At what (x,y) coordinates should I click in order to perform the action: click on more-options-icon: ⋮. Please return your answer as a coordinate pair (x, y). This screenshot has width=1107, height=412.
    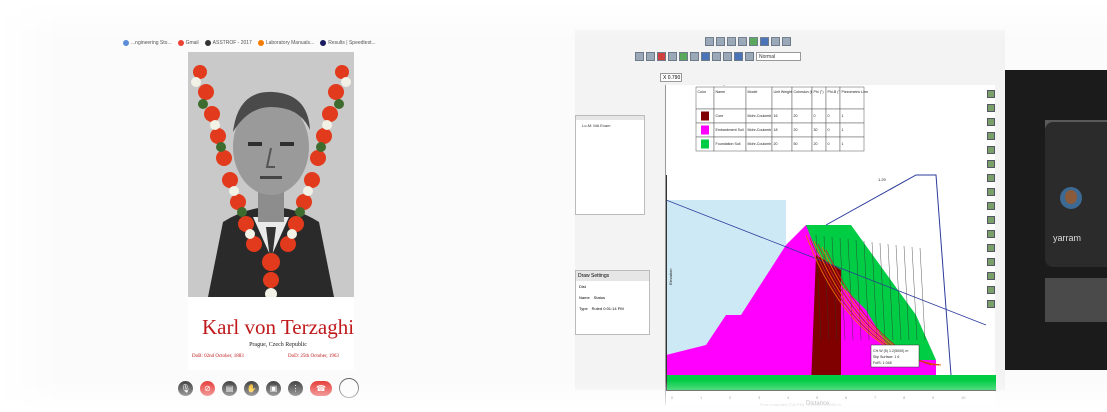
    Looking at the image, I should click on (295, 388).